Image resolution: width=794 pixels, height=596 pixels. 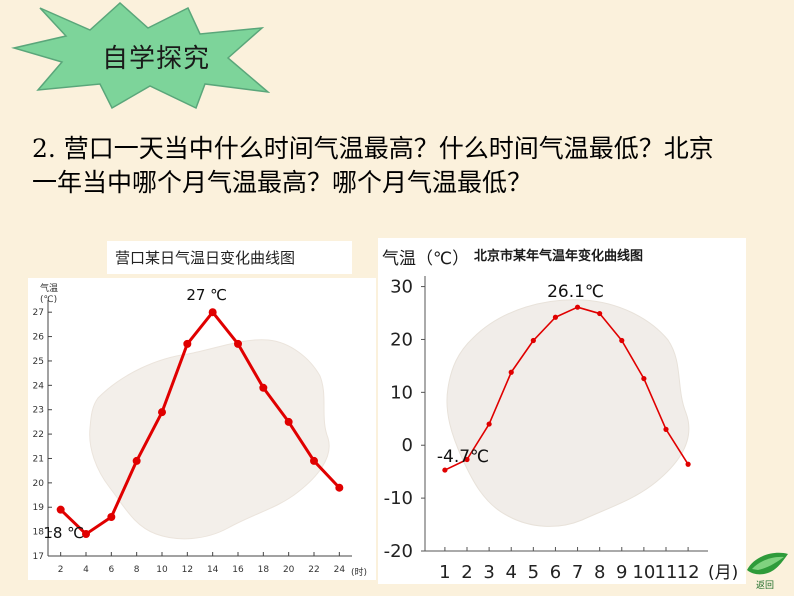 What do you see at coordinates (401, 287) in the screenshot?
I see `right-y-tick-label: 30` at bounding box center [401, 287].